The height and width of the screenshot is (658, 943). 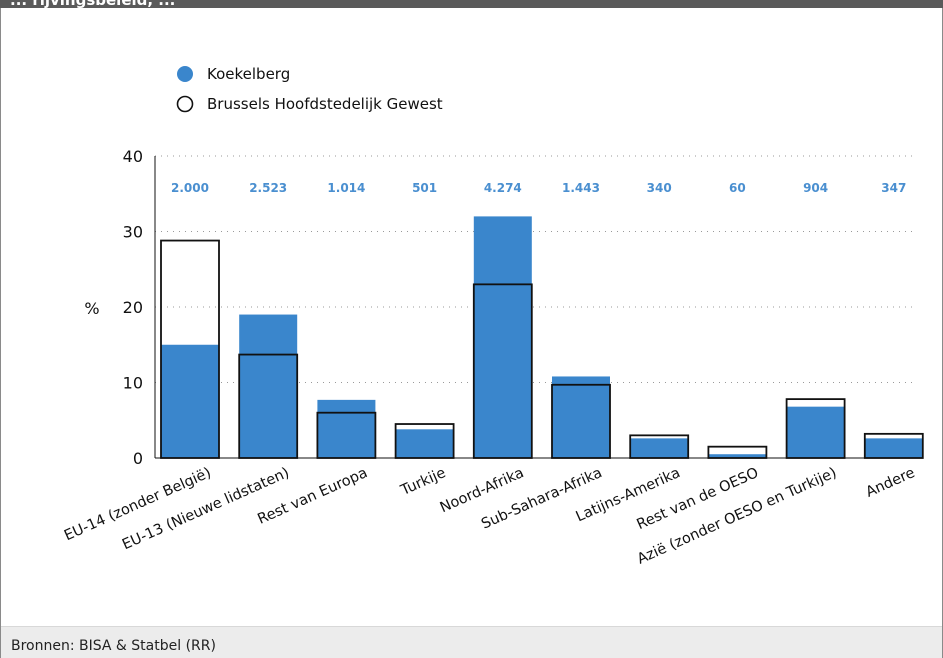 I want to click on x-tick-label: Andere, so click(x=891, y=483).